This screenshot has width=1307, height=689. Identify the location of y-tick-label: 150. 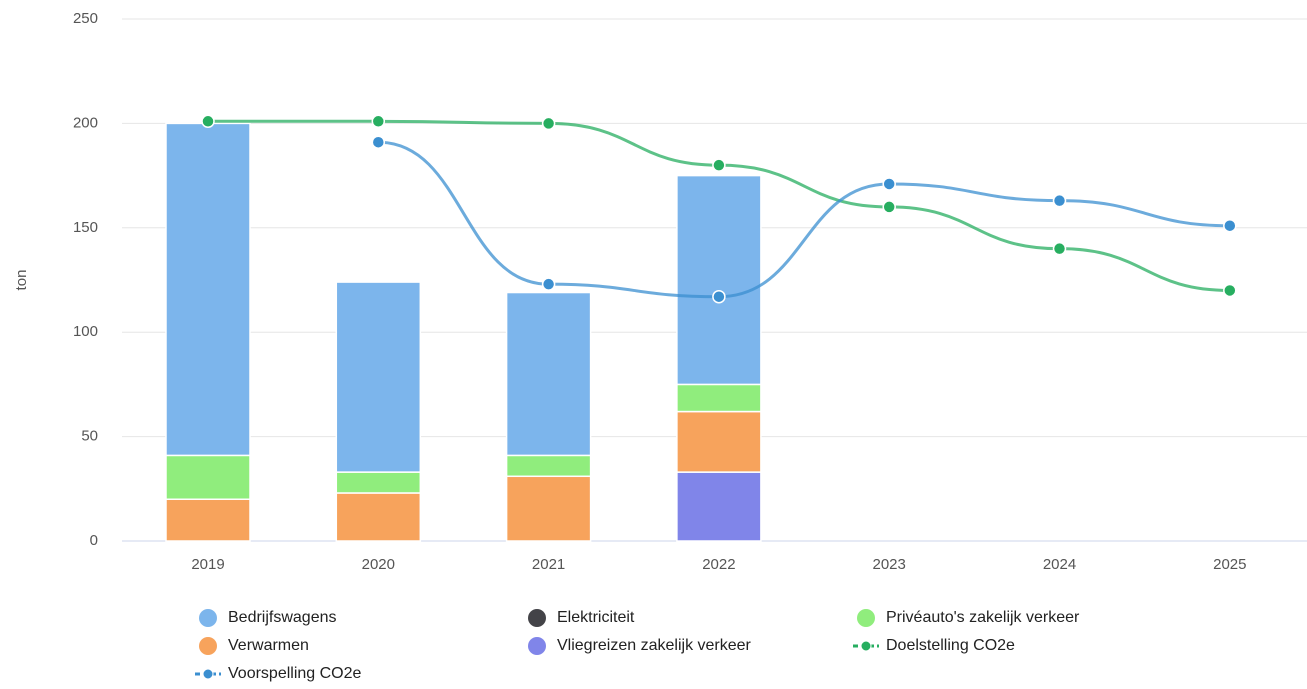
(85, 227).